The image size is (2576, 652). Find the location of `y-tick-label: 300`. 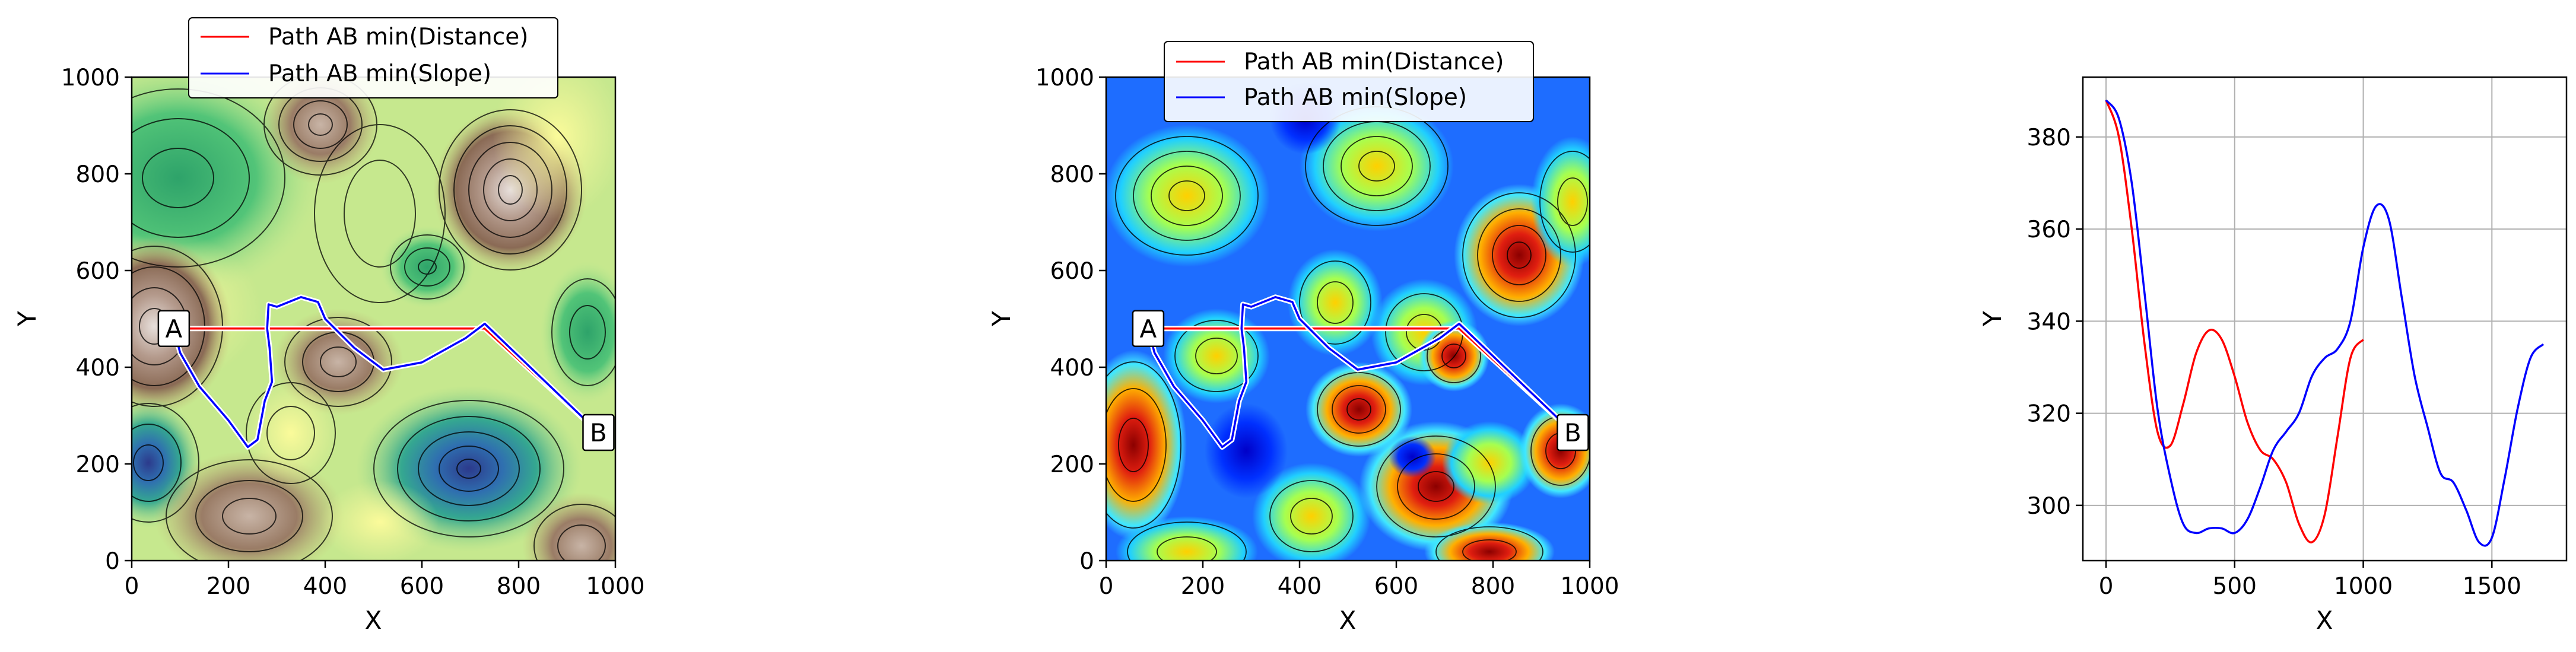

y-tick-label: 300 is located at coordinates (2049, 507).